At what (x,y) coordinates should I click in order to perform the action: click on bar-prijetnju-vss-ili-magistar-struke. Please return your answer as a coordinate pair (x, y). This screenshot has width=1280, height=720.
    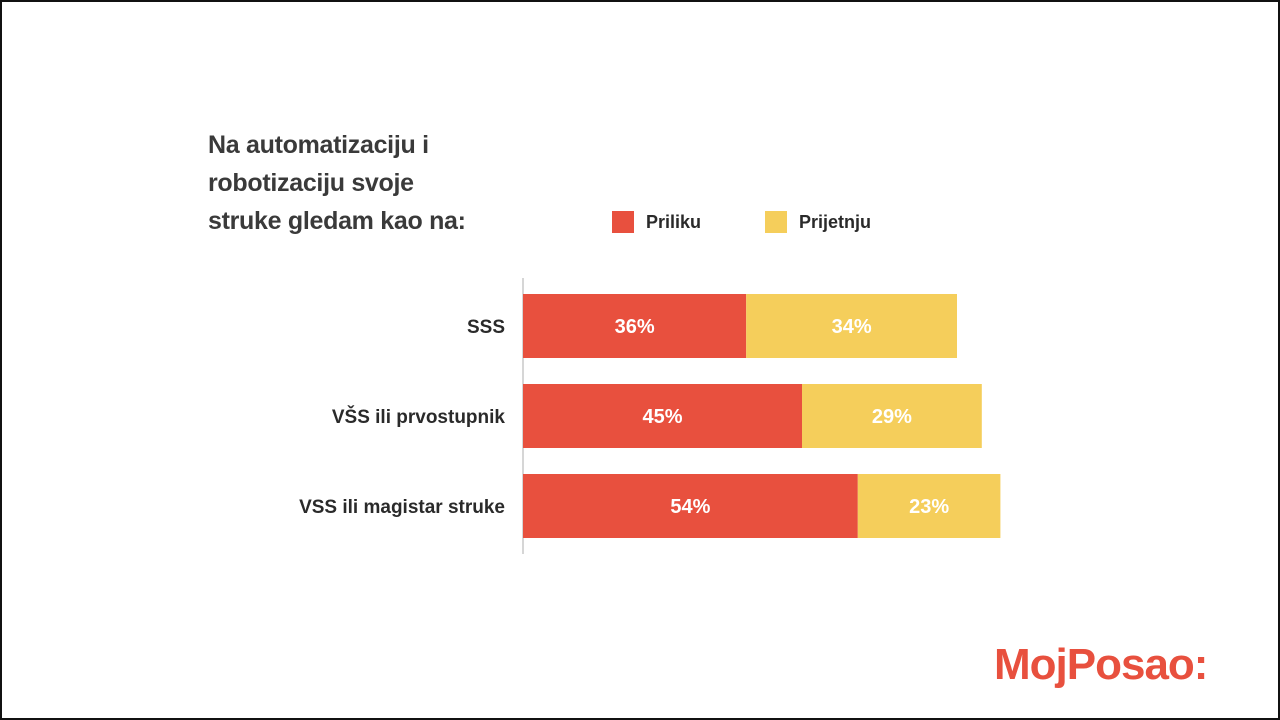
    Looking at the image, I should click on (929, 506).